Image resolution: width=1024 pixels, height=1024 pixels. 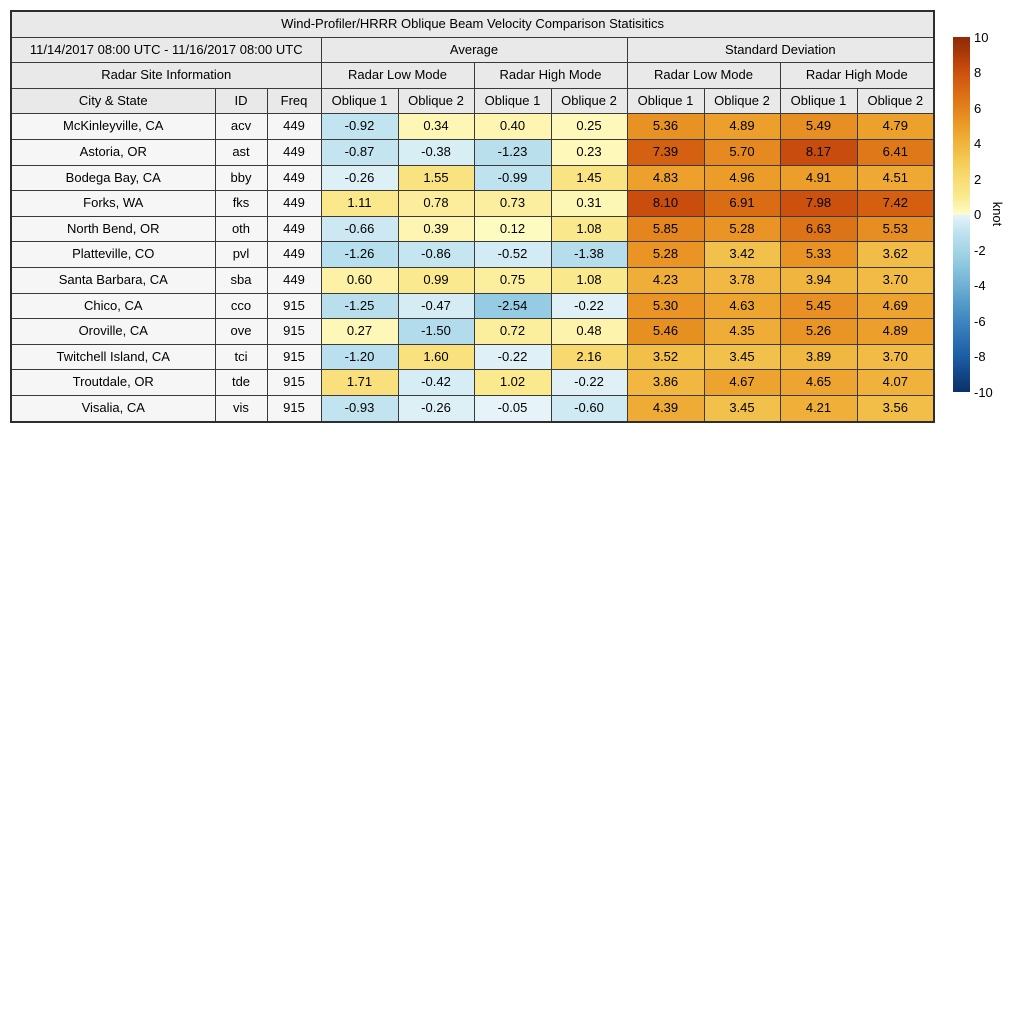 I want to click on col-header-freq: Freq, so click(x=294, y=101).